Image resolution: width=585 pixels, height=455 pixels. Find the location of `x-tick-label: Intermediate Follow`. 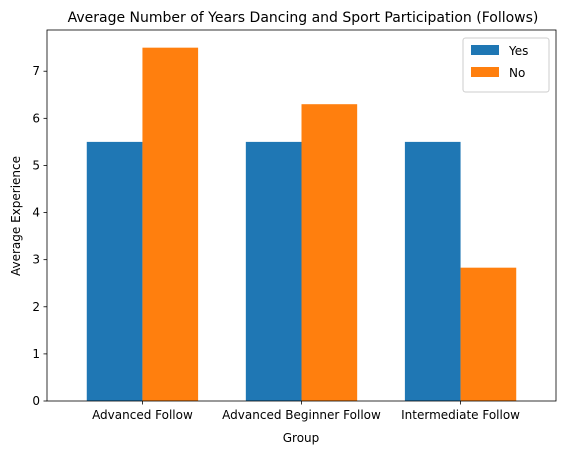

x-tick-label: Intermediate Follow is located at coordinates (460, 415).